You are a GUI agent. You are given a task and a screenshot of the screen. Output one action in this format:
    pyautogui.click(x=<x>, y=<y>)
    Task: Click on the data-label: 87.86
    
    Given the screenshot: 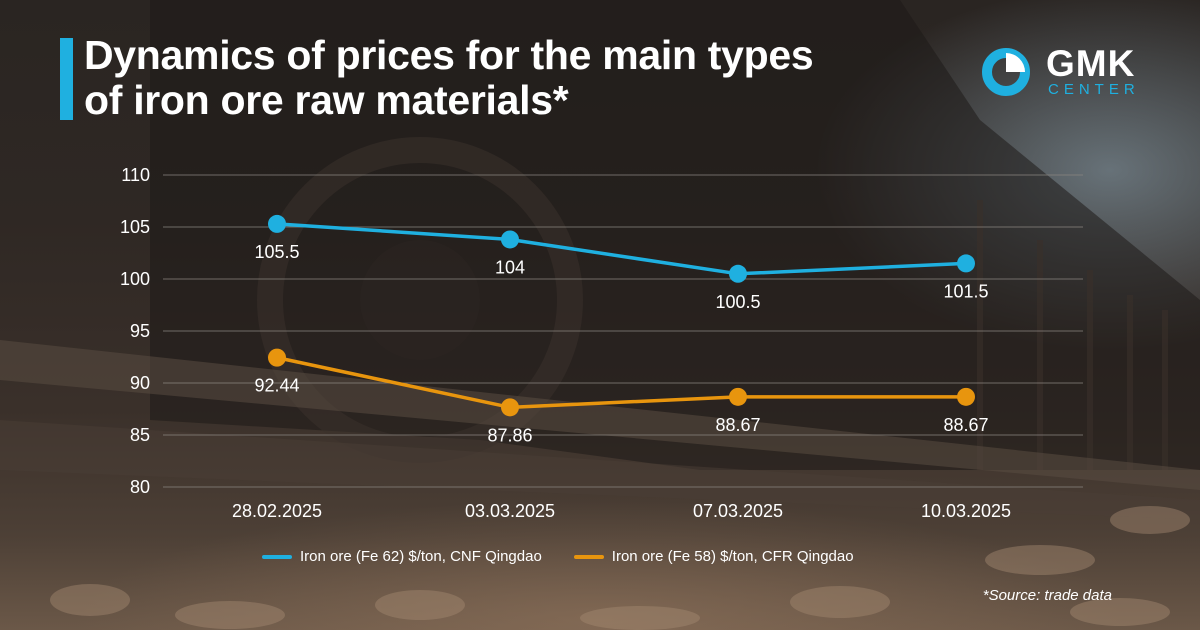 What is the action you would take?
    pyautogui.click(x=509, y=435)
    